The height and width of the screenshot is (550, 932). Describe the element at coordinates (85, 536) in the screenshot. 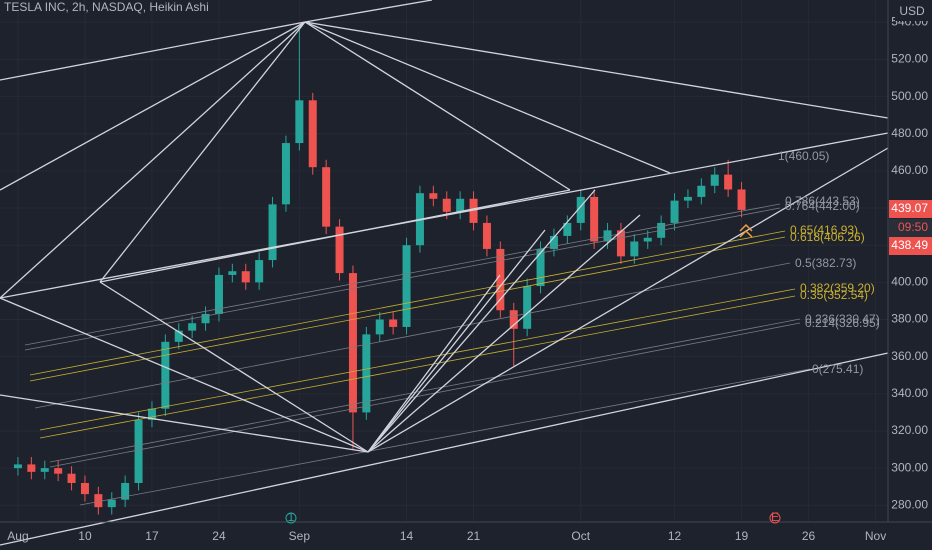

I see `x-tick-label: 10` at that location.